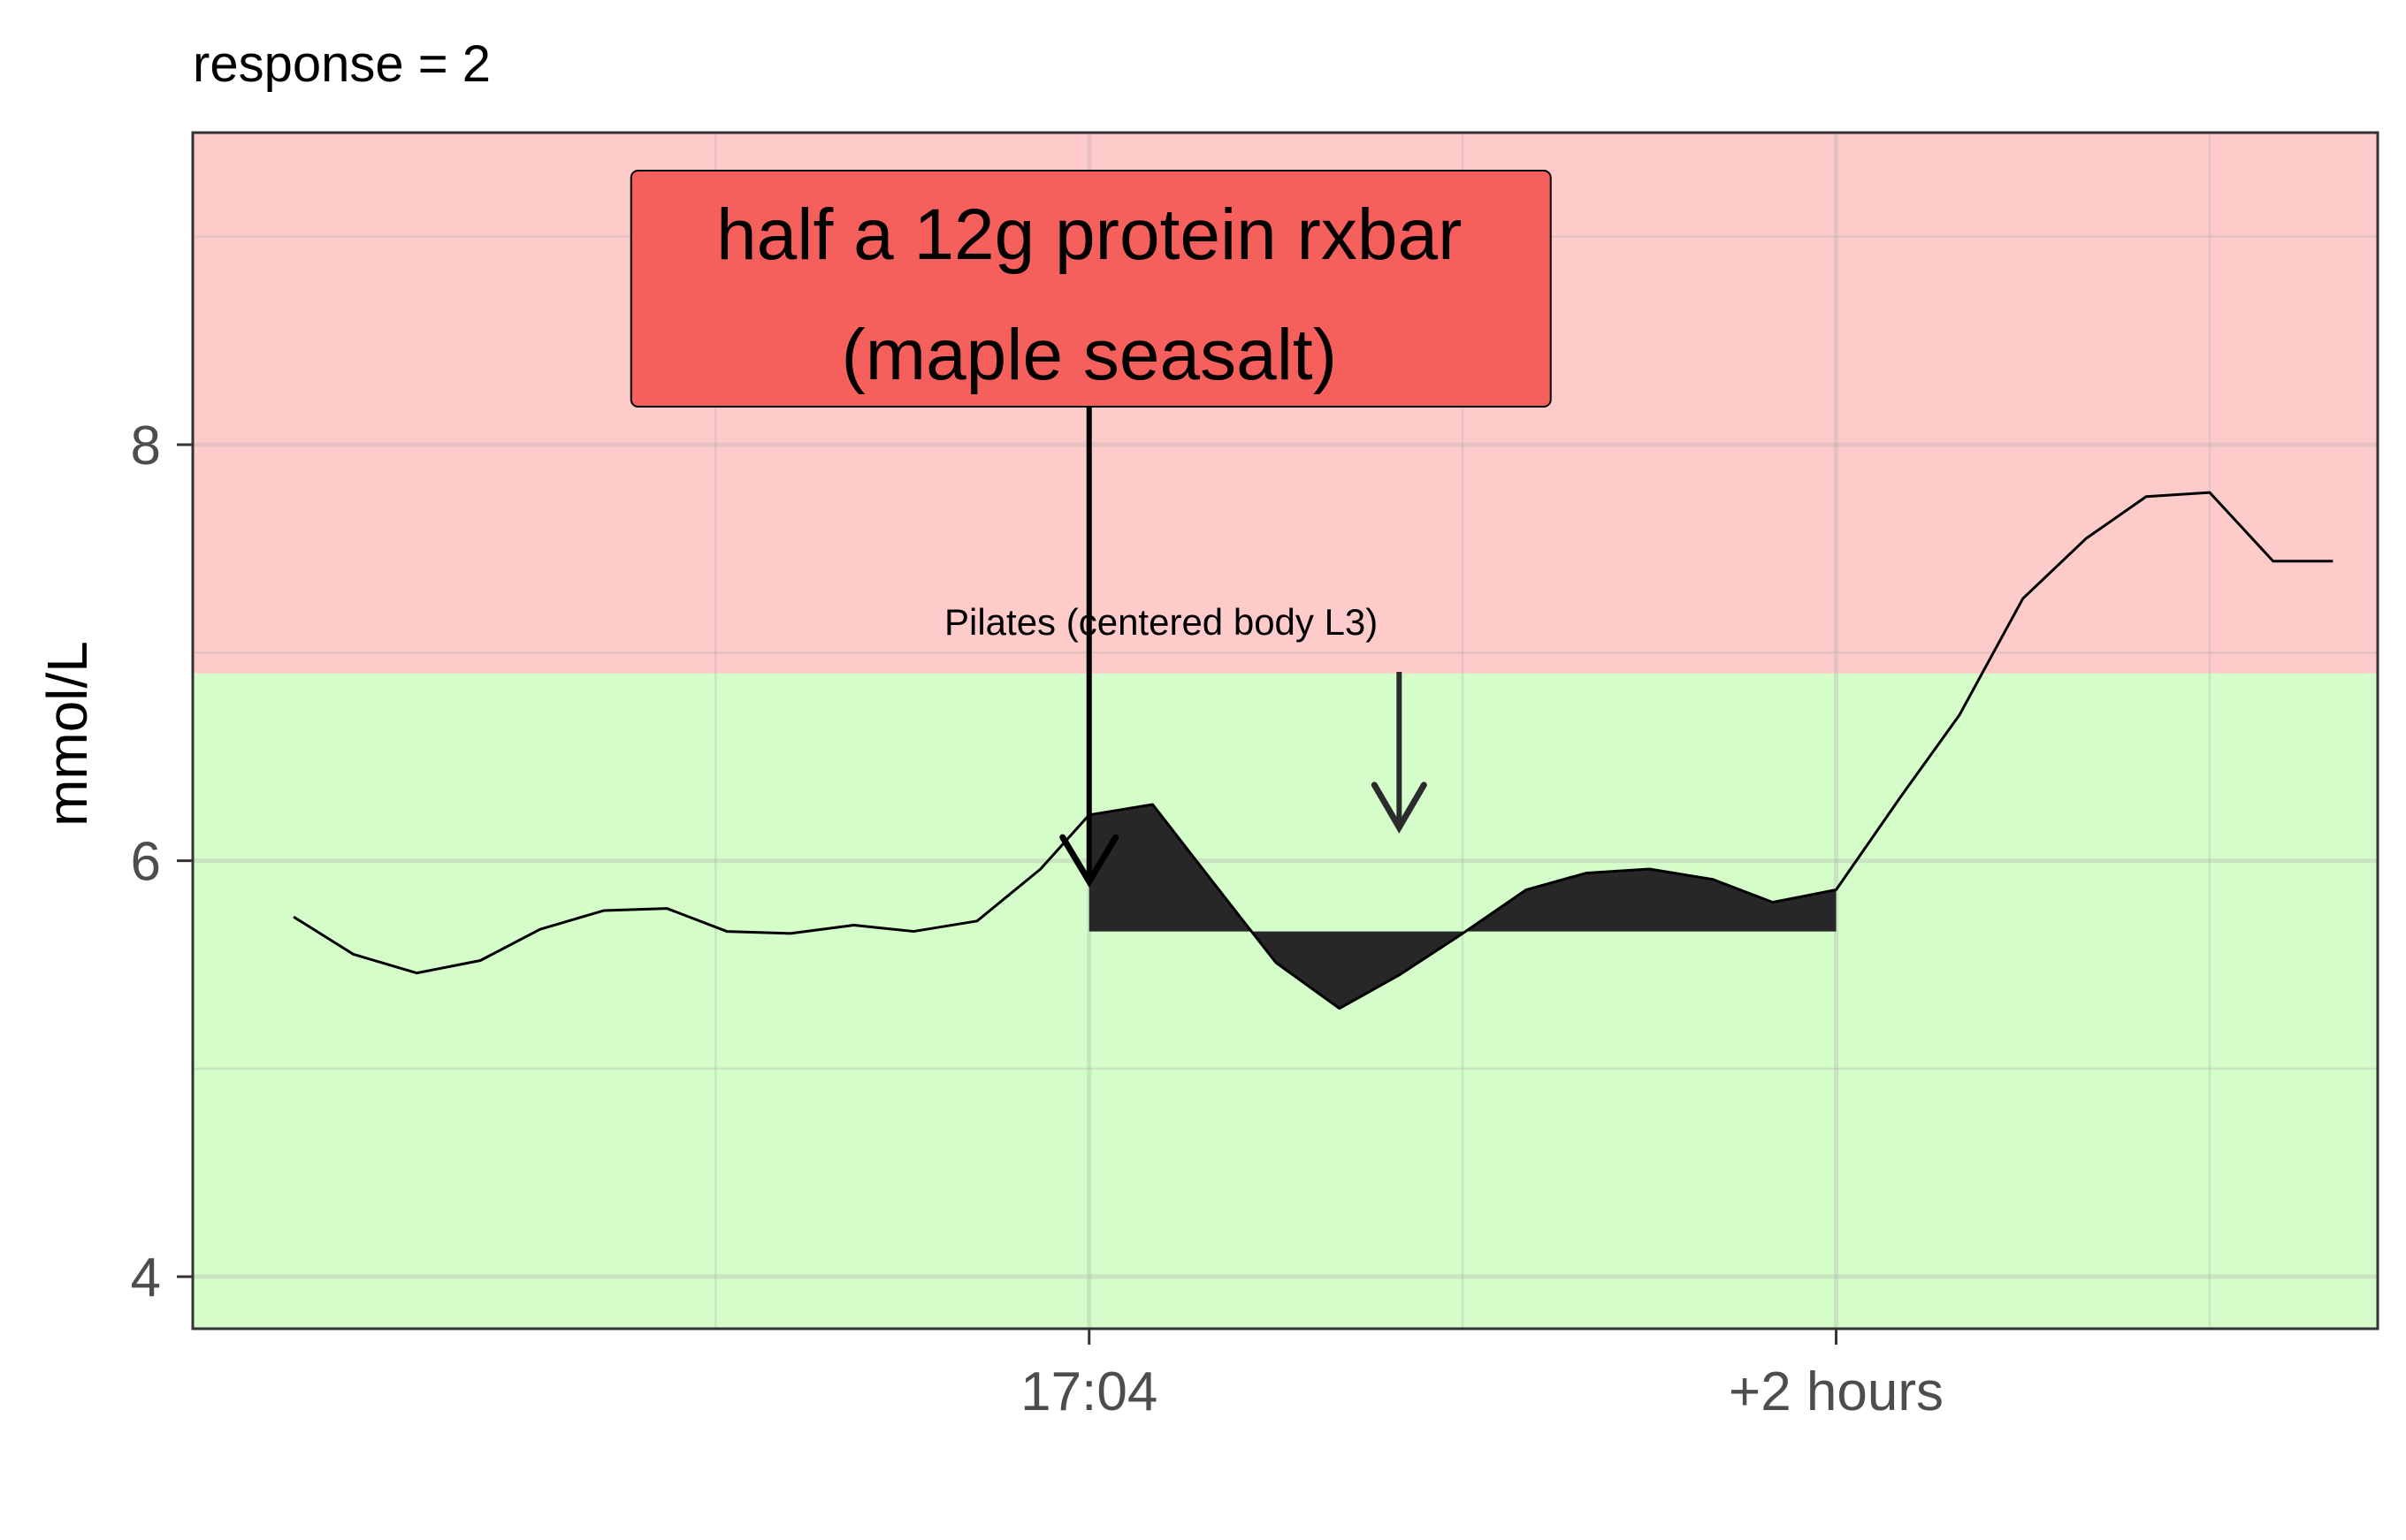 This screenshot has height=1540, width=2406. What do you see at coordinates (1091, 289) in the screenshot?
I see `meal-label-box` at bounding box center [1091, 289].